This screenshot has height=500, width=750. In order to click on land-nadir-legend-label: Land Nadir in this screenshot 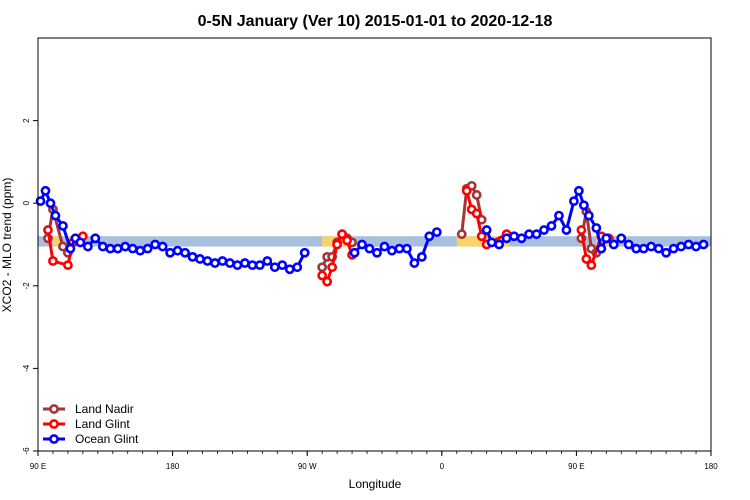, I will do `click(104, 409)`.